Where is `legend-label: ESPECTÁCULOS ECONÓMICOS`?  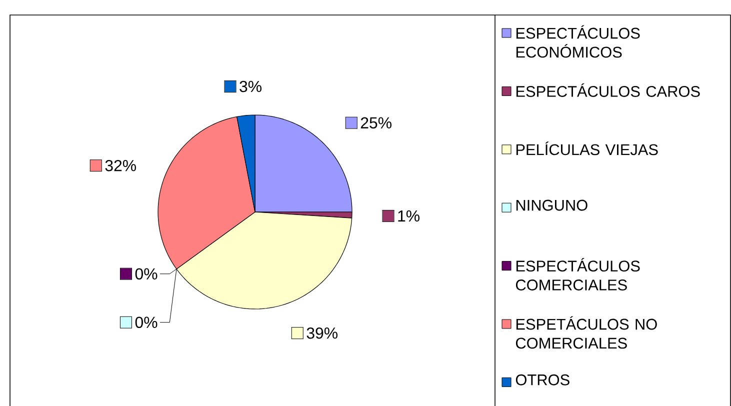 legend-label: ESPECTÁCULOS ECONÓMICOS is located at coordinates (578, 41).